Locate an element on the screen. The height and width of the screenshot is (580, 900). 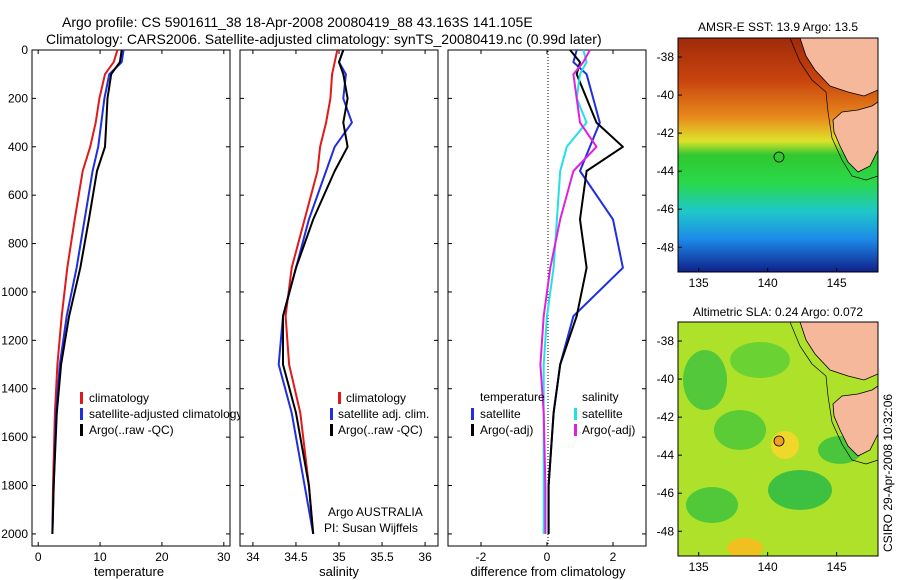
y-tick-label: 600 is located at coordinates (18, 195).